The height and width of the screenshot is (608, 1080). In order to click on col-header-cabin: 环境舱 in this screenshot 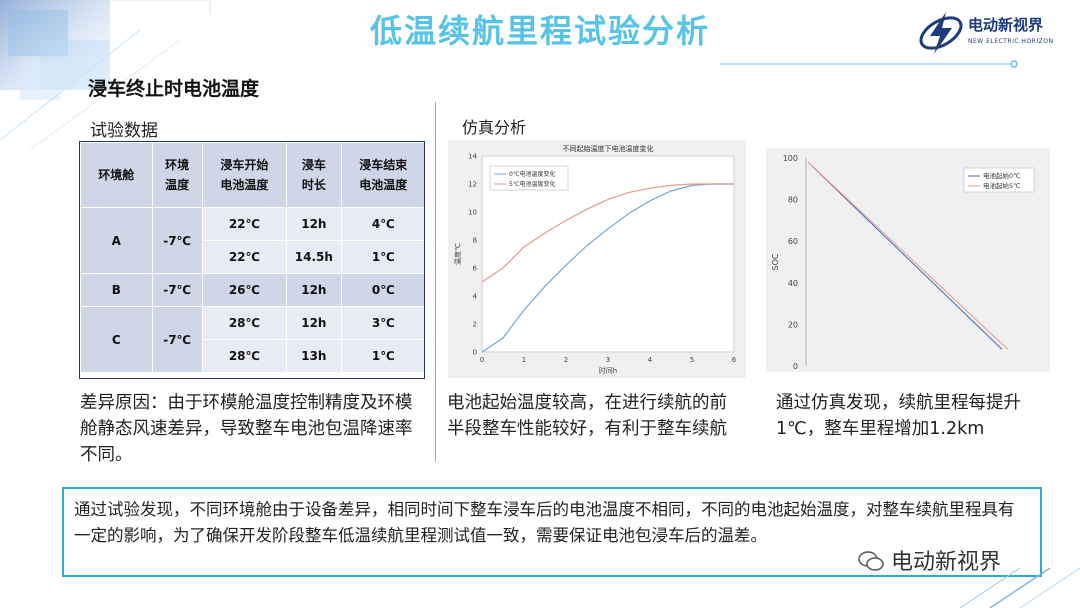, I will do `click(116, 175)`.